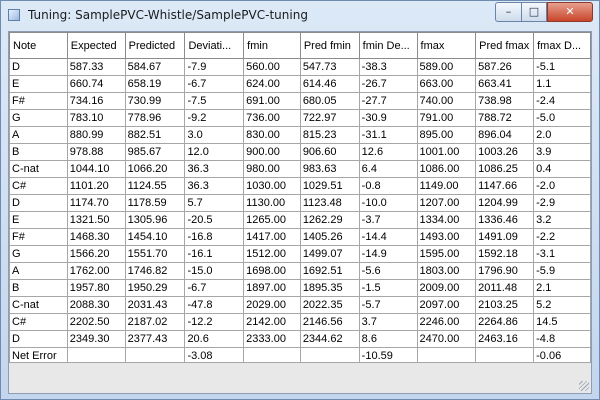  I want to click on table-cell: -7.9, so click(214, 67).